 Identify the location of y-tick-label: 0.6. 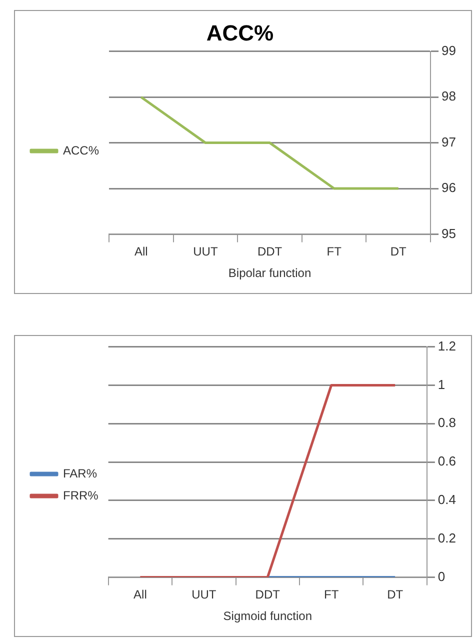
(447, 461).